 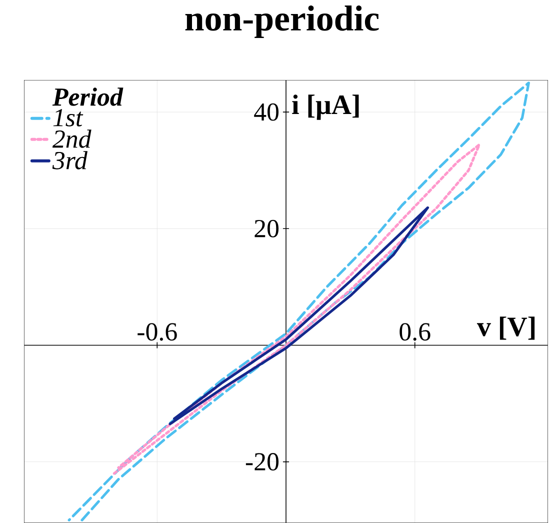 I want to click on x-tick-label: 0.6, so click(x=415, y=332).